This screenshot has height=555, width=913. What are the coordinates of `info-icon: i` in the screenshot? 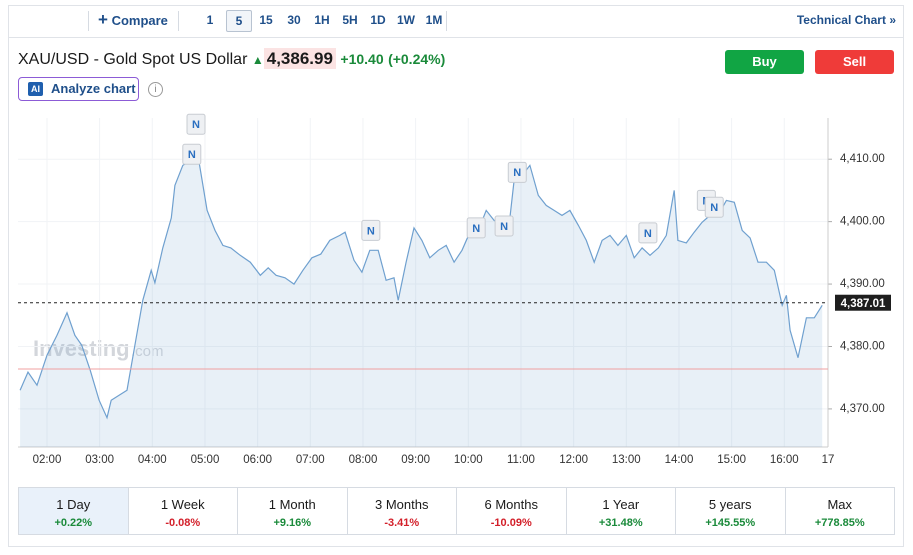 It's located at (155, 89).